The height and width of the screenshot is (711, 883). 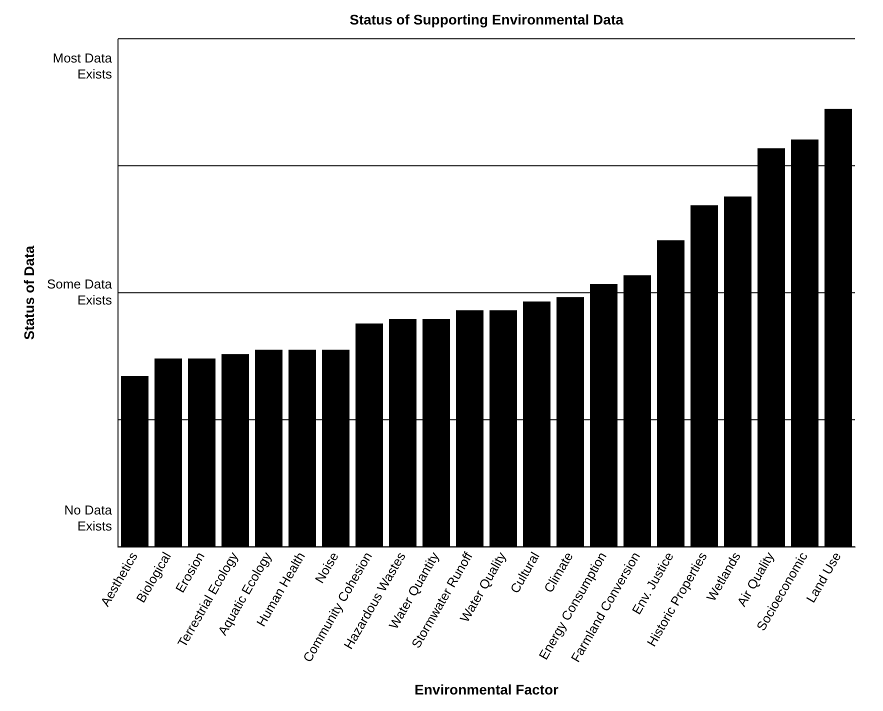 What do you see at coordinates (28, 293) in the screenshot?
I see `y-axis-title: Status of Data` at bounding box center [28, 293].